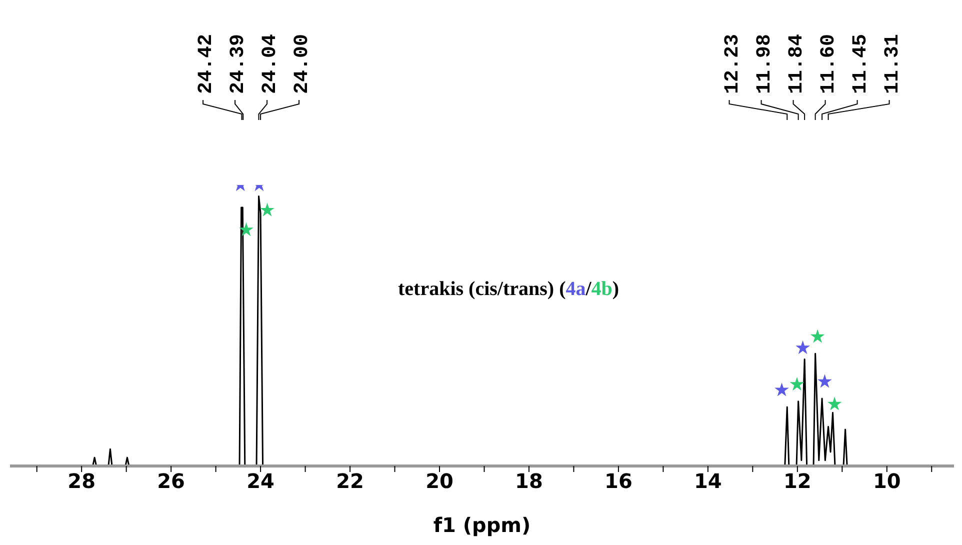 The image size is (962, 545). What do you see at coordinates (529, 481) in the screenshot?
I see `x-tick-label: 18` at bounding box center [529, 481].